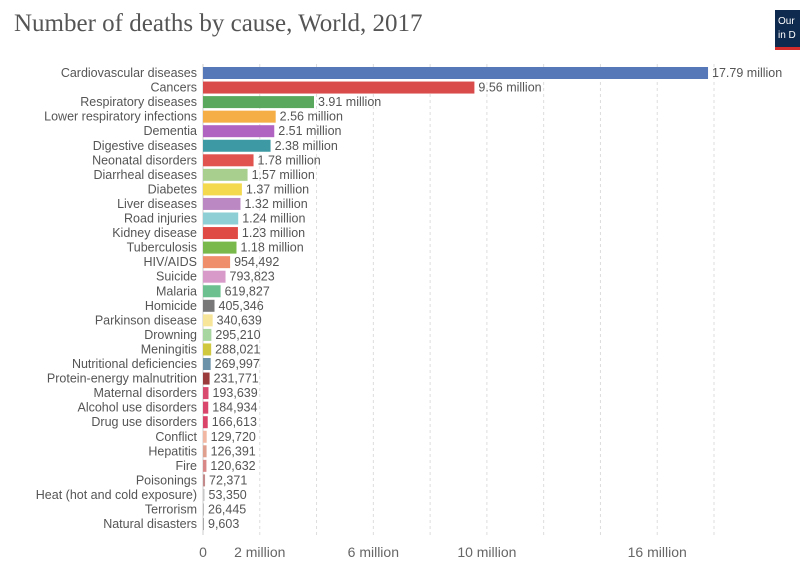 The width and height of the screenshot is (800, 564). What do you see at coordinates (138, 102) in the screenshot?
I see `category-label: Respiratory diseases` at bounding box center [138, 102].